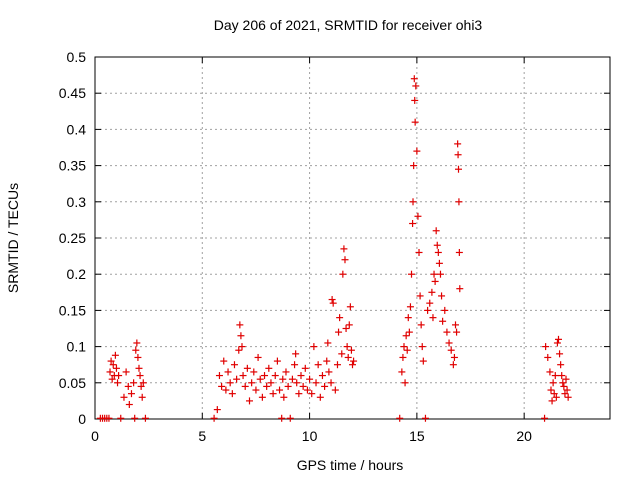  Describe the element at coordinates (77, 57) in the screenshot. I see `y-tick-label: 0.5` at that location.